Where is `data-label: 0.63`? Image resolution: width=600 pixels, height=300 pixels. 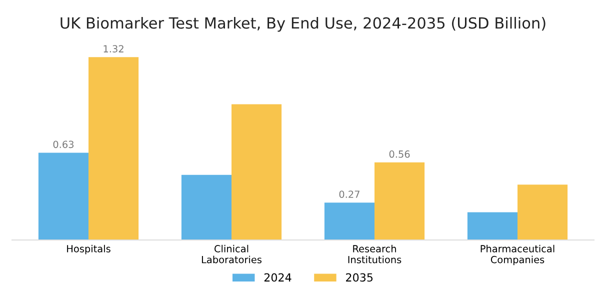 data-label: 0.63 is located at coordinates (63, 144).